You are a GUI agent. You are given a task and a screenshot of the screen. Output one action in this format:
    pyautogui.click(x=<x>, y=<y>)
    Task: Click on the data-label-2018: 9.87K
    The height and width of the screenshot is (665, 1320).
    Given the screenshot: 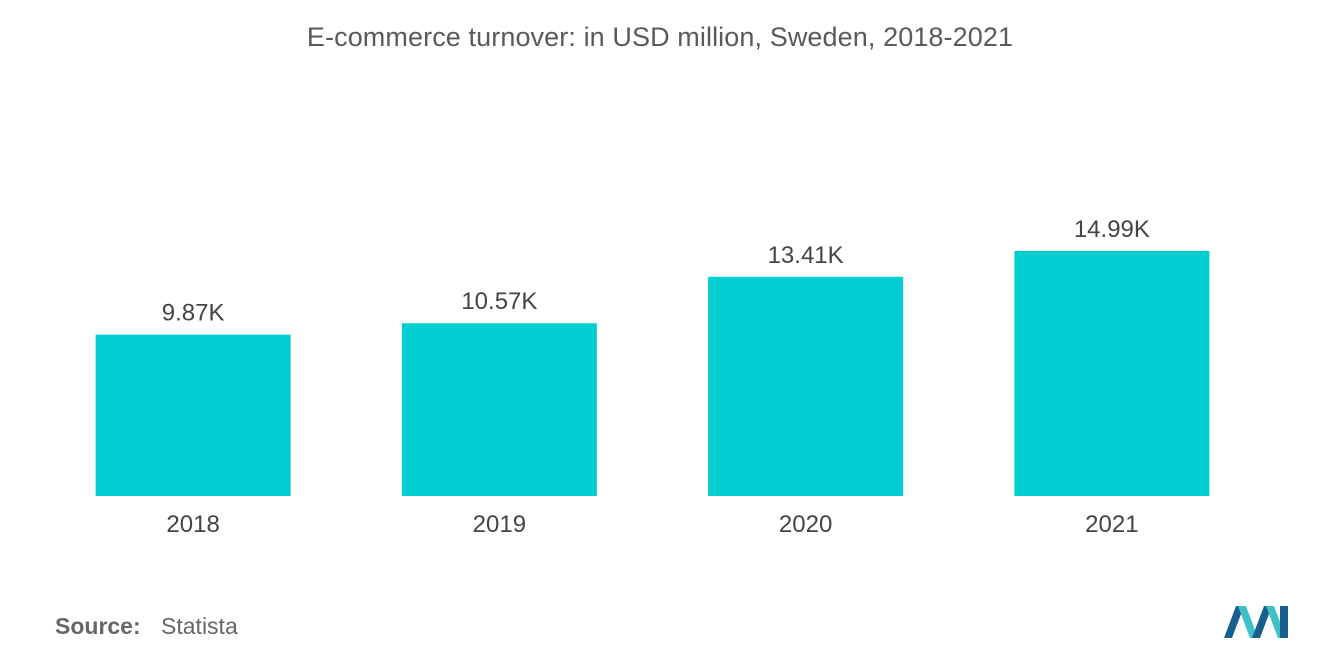 What is the action you would take?
    pyautogui.click(x=193, y=313)
    